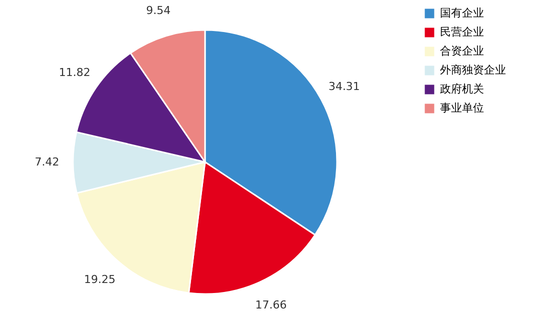 This screenshot has height=336, width=545. I want to click on data-label: 7.42, so click(47, 162).